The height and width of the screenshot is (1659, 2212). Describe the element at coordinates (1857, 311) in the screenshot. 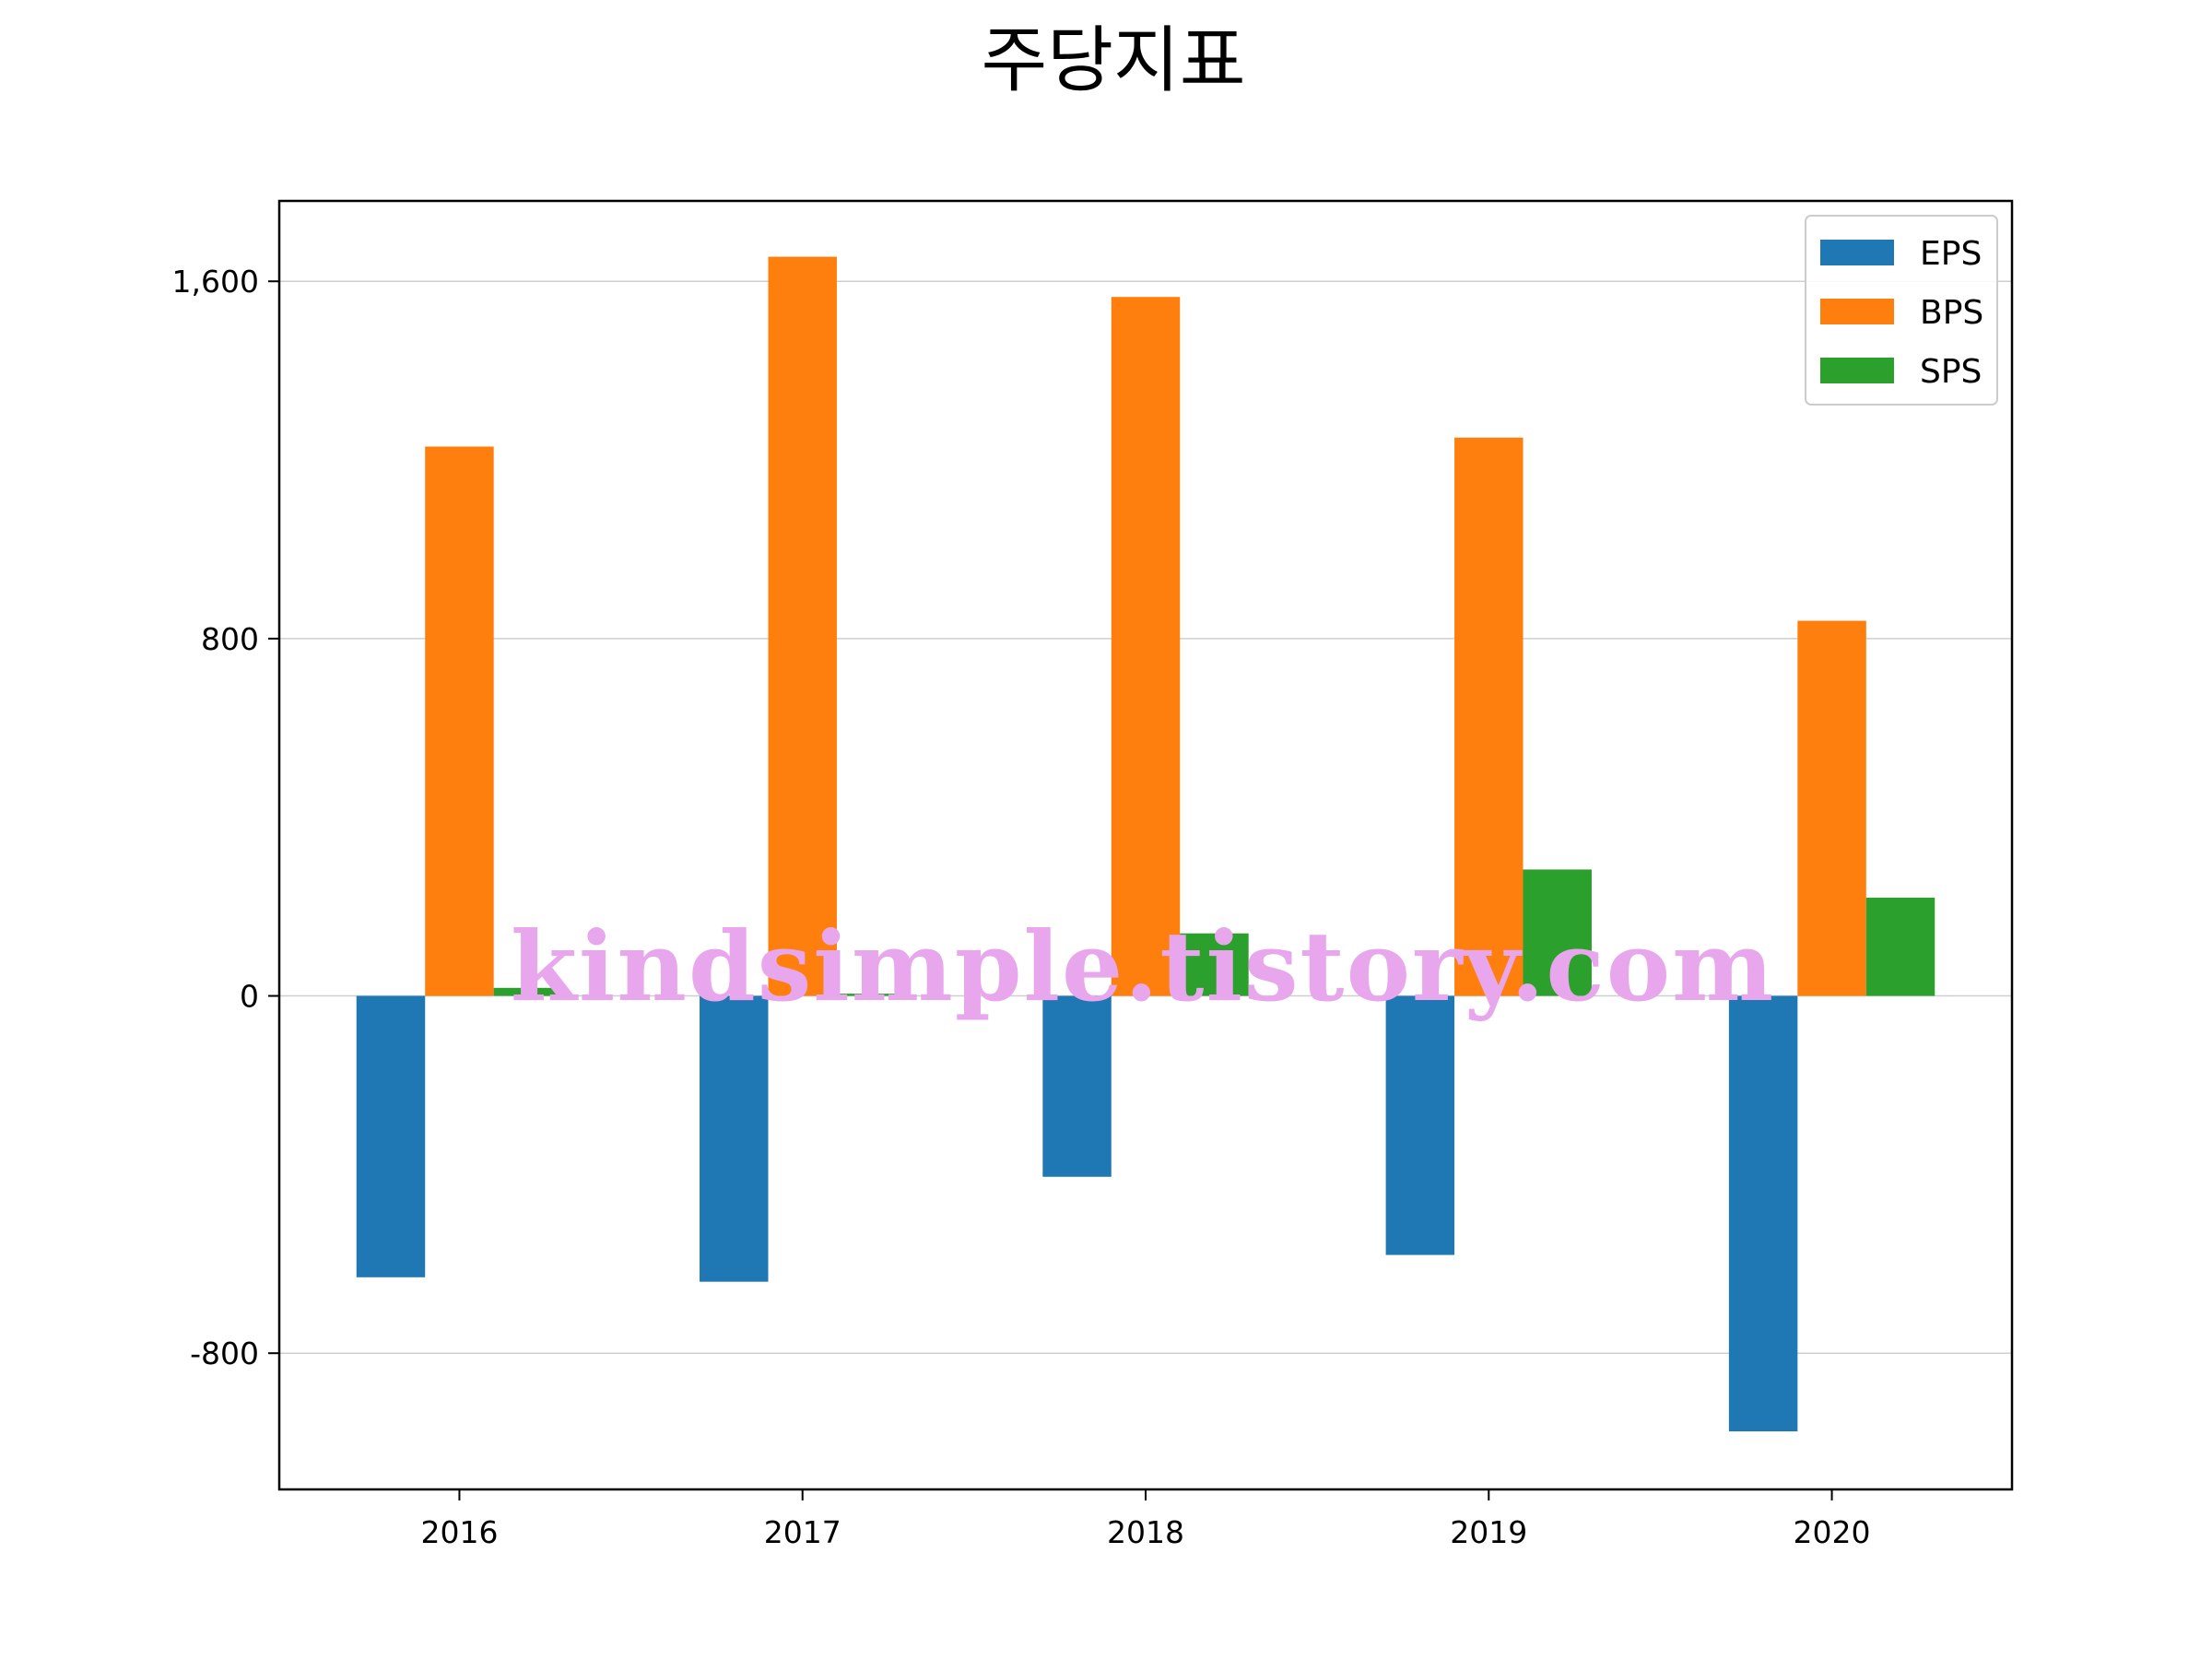

I see `legend-swatch-bps` at that location.